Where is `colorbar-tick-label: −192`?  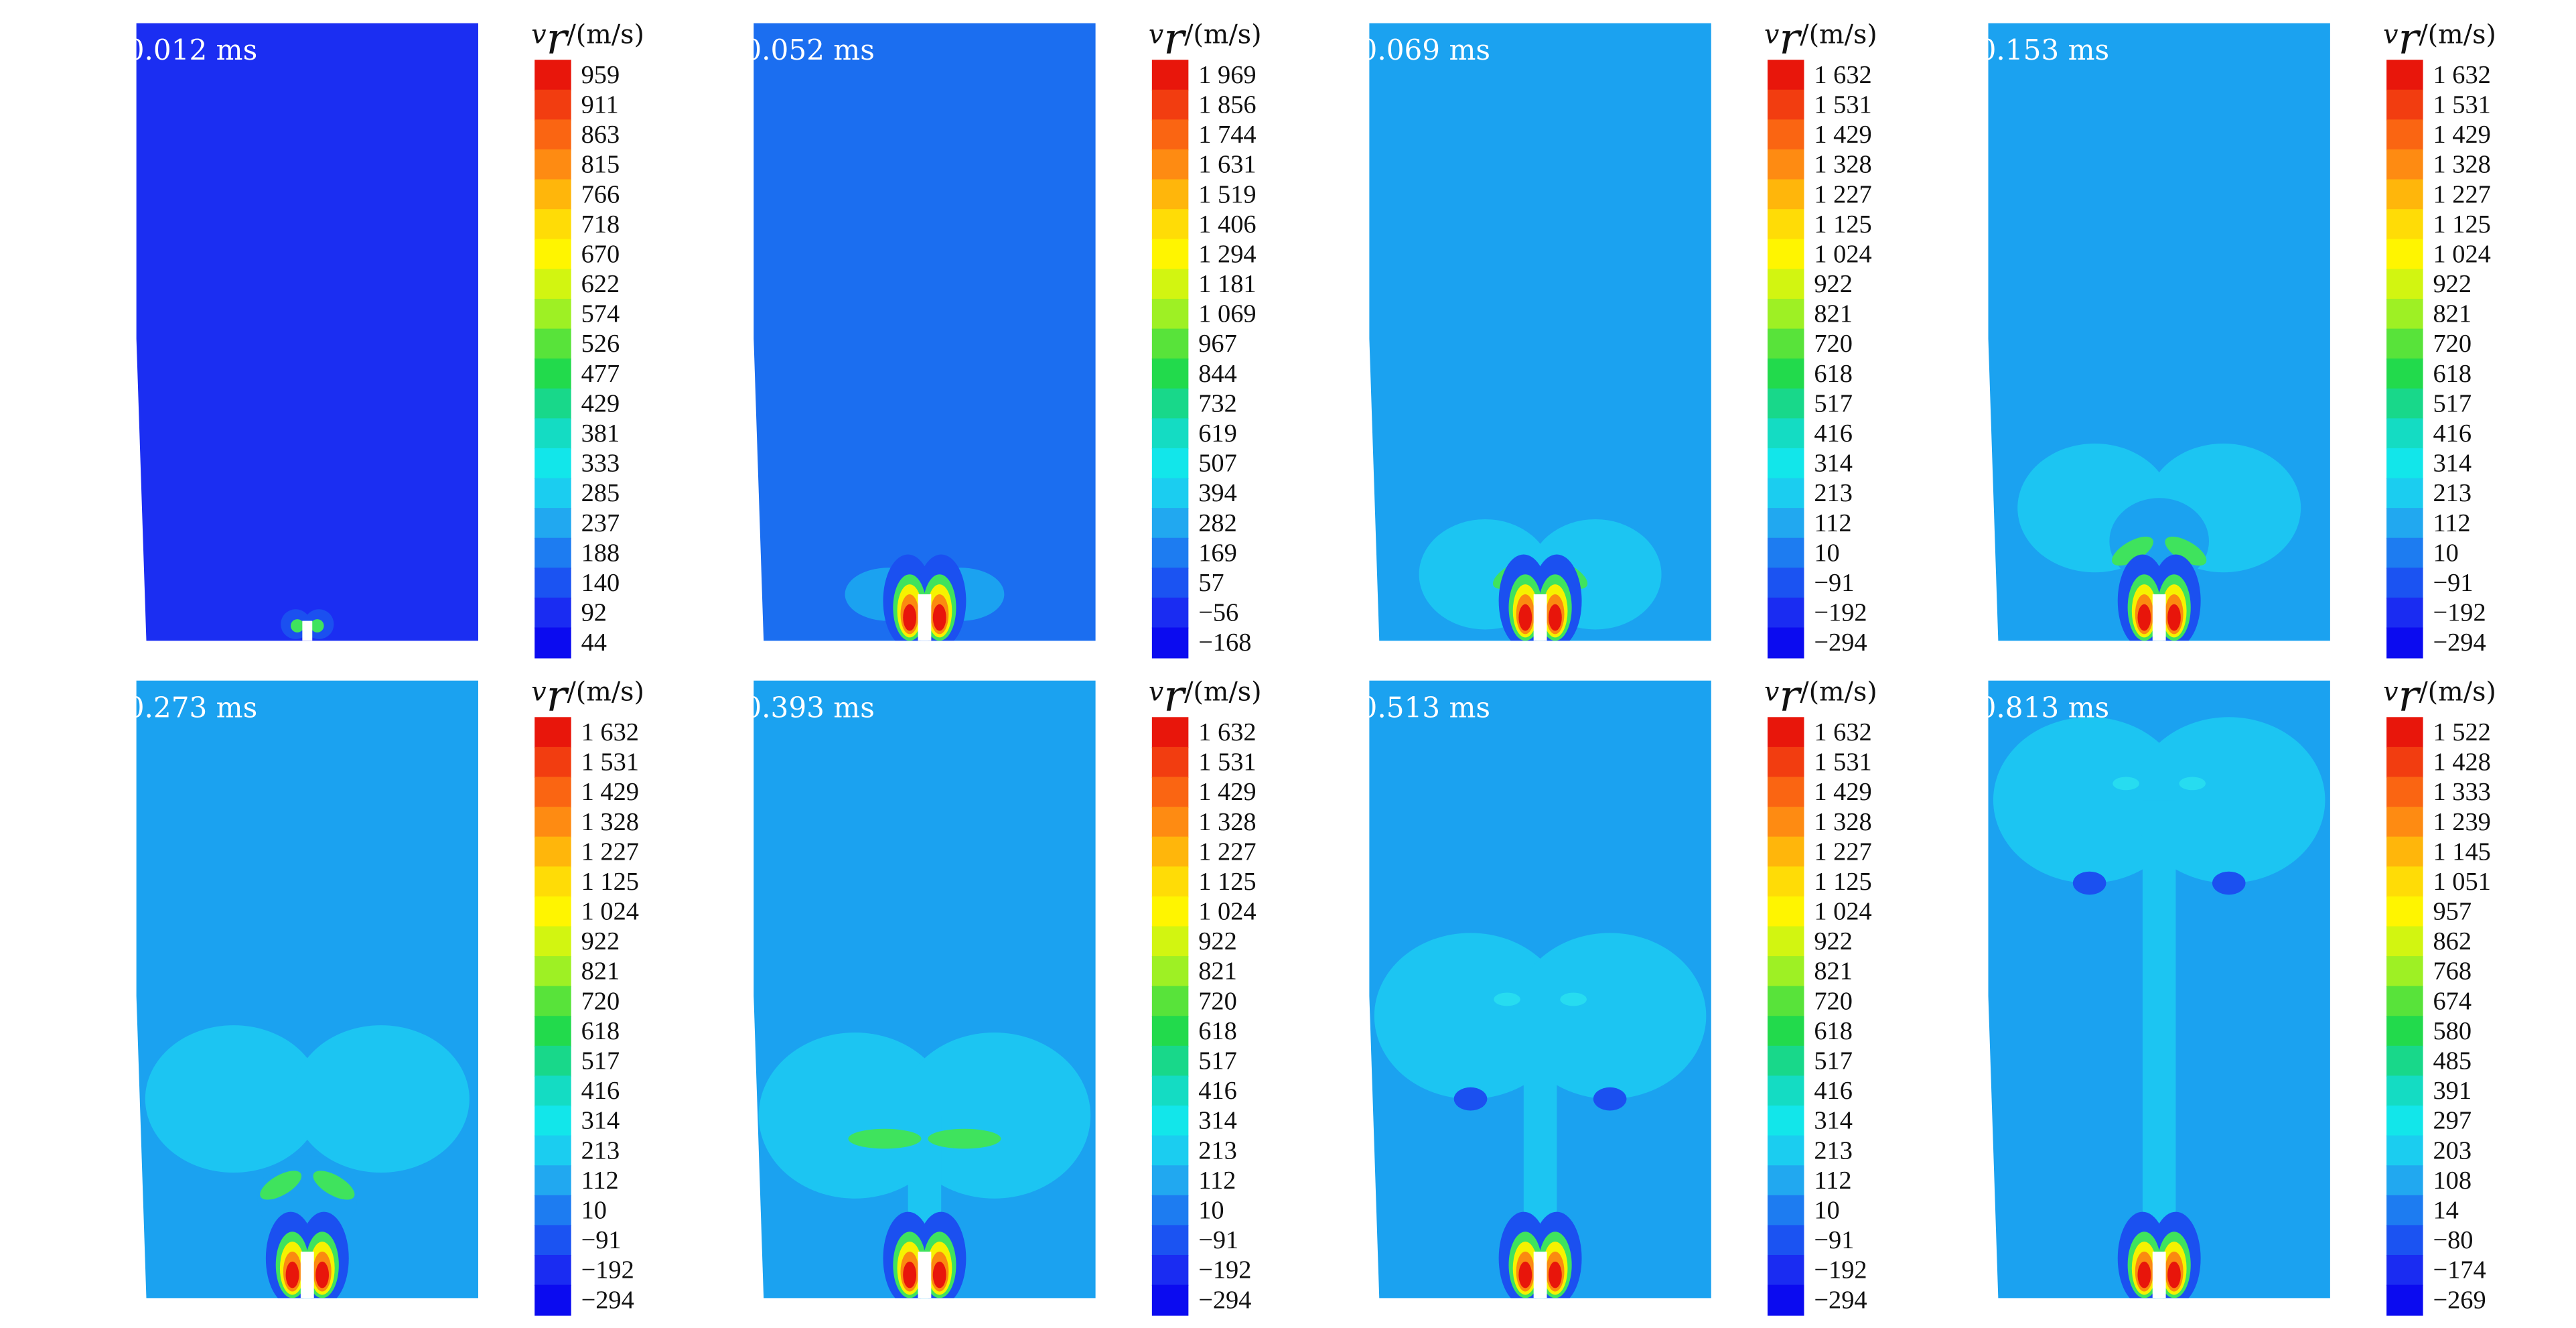 colorbar-tick-label: −192 is located at coordinates (607, 1270).